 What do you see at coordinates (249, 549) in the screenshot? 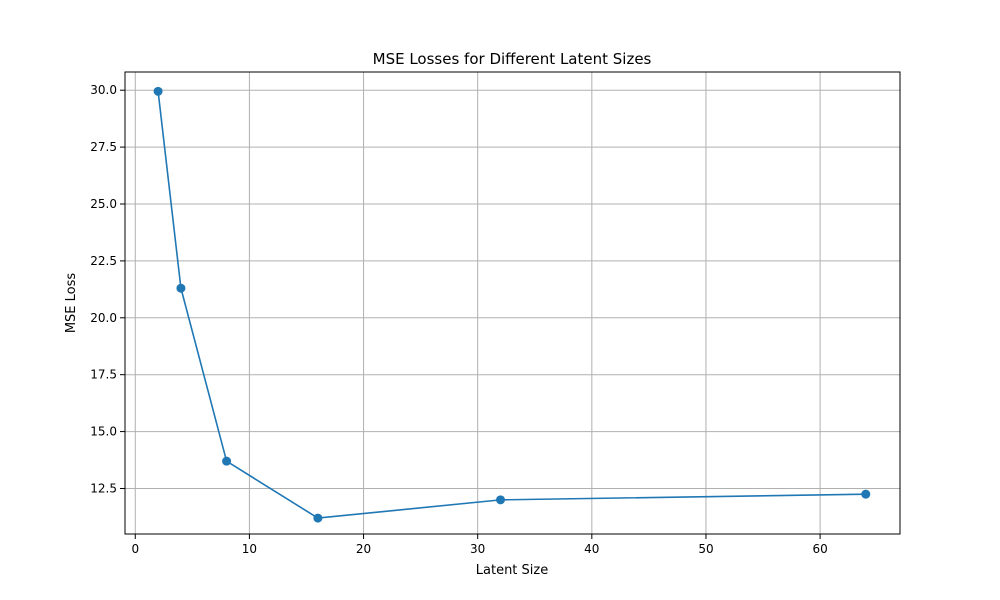
I see `x-tick-label: 10` at bounding box center [249, 549].